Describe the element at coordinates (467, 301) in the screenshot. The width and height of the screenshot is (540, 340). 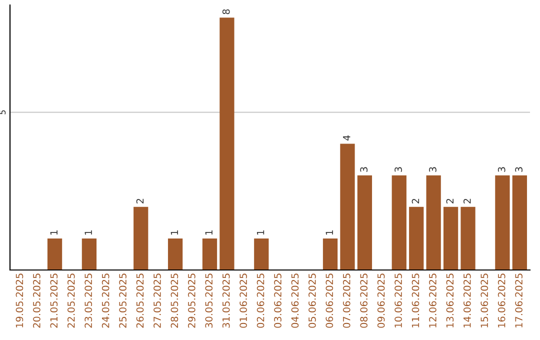
I see `x-tick-label: 14.06.2025` at that location.